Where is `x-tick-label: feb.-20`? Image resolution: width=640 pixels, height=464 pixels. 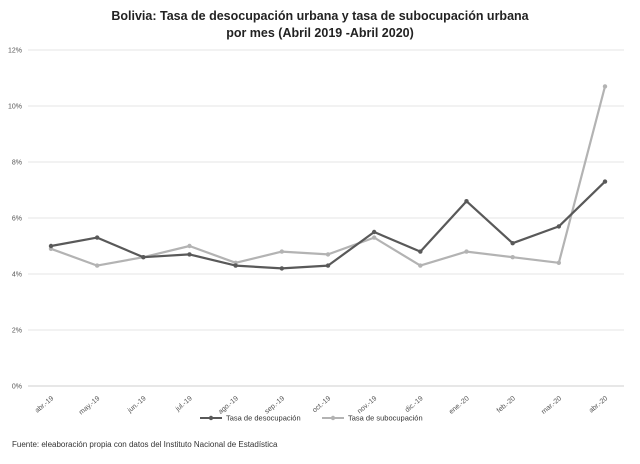
x-tick-label: feb.-20 is located at coordinates (506, 404).